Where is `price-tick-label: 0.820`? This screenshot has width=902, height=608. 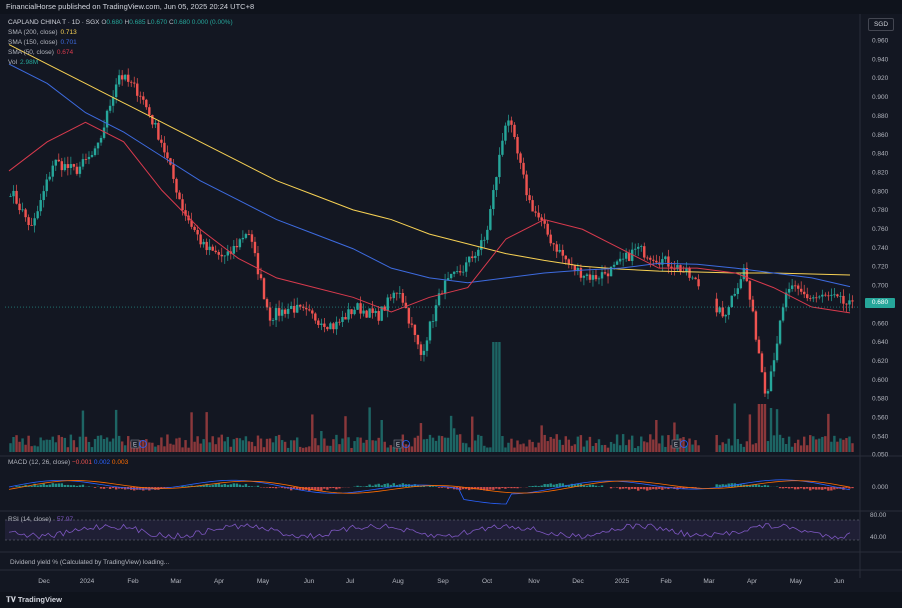 price-tick-label: 0.820 is located at coordinates (880, 172).